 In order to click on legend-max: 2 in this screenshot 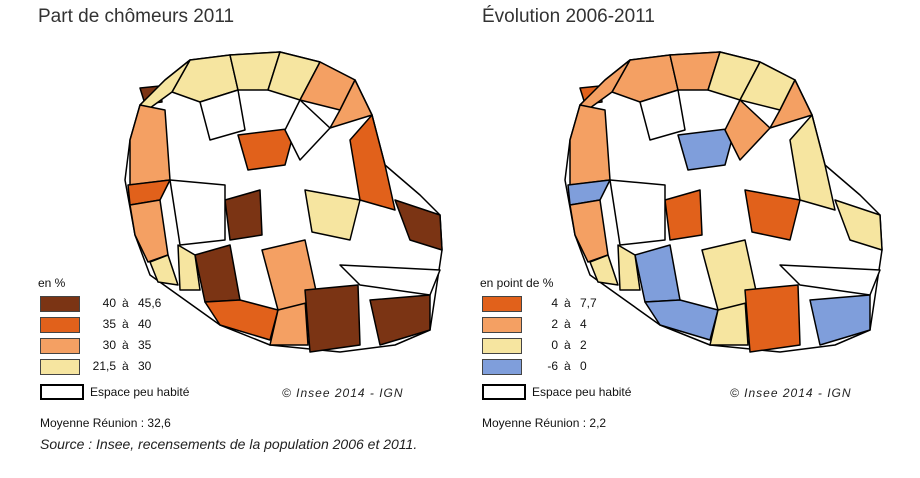, I will do `click(583, 345)`.